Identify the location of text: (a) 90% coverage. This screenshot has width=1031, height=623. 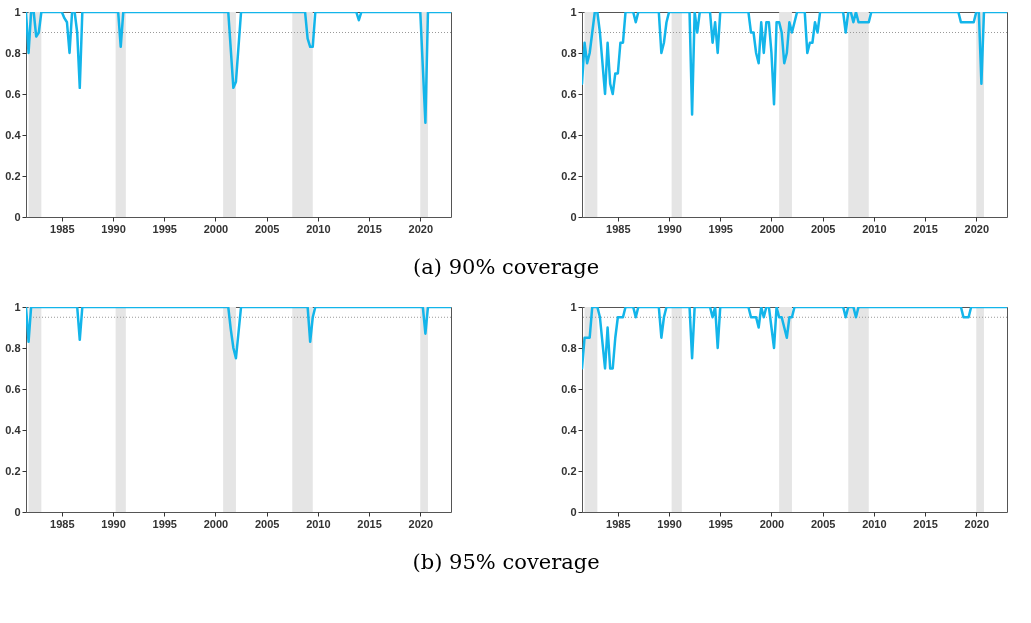
(506, 266).